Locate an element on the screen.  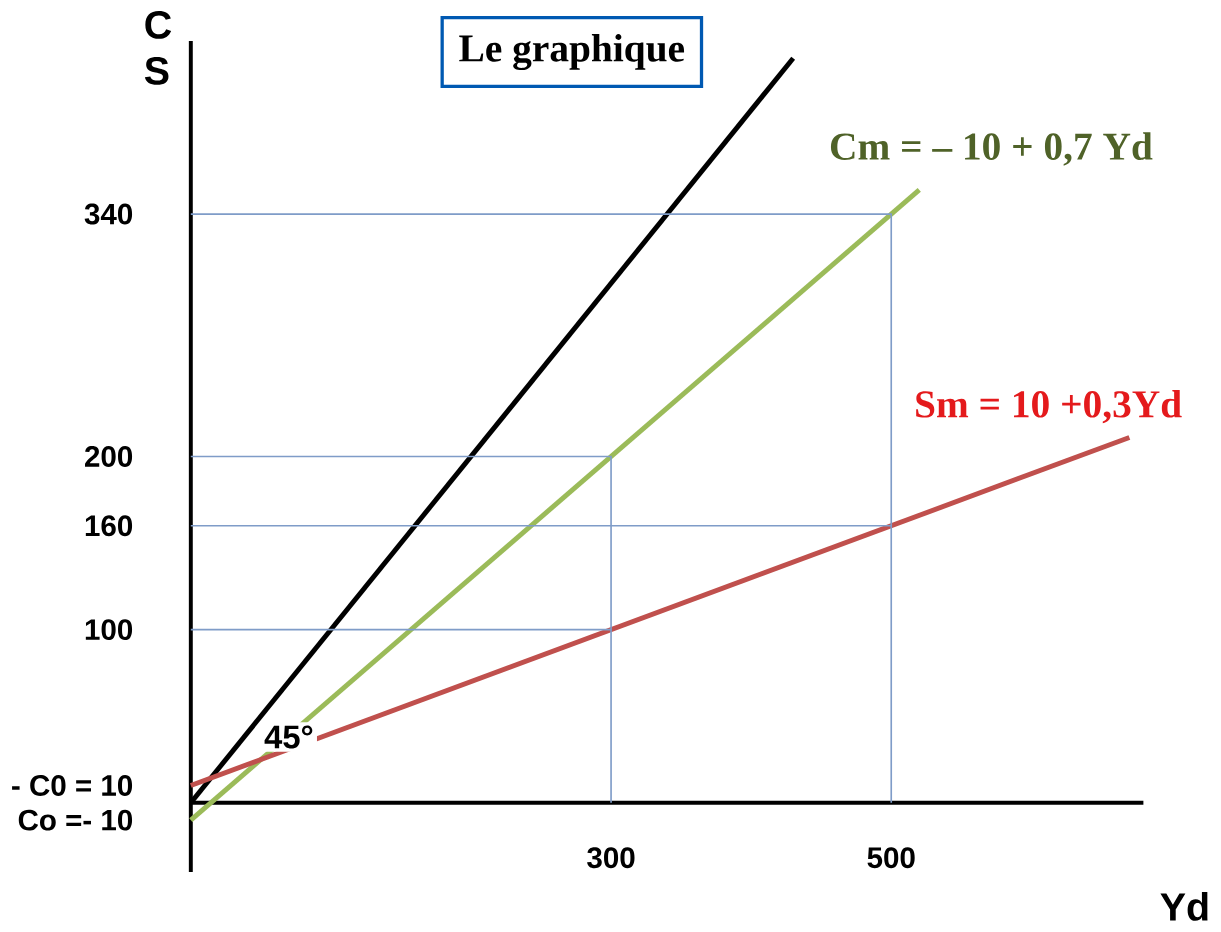
y-tick-label: Co =- 10 is located at coordinates (75, 820).